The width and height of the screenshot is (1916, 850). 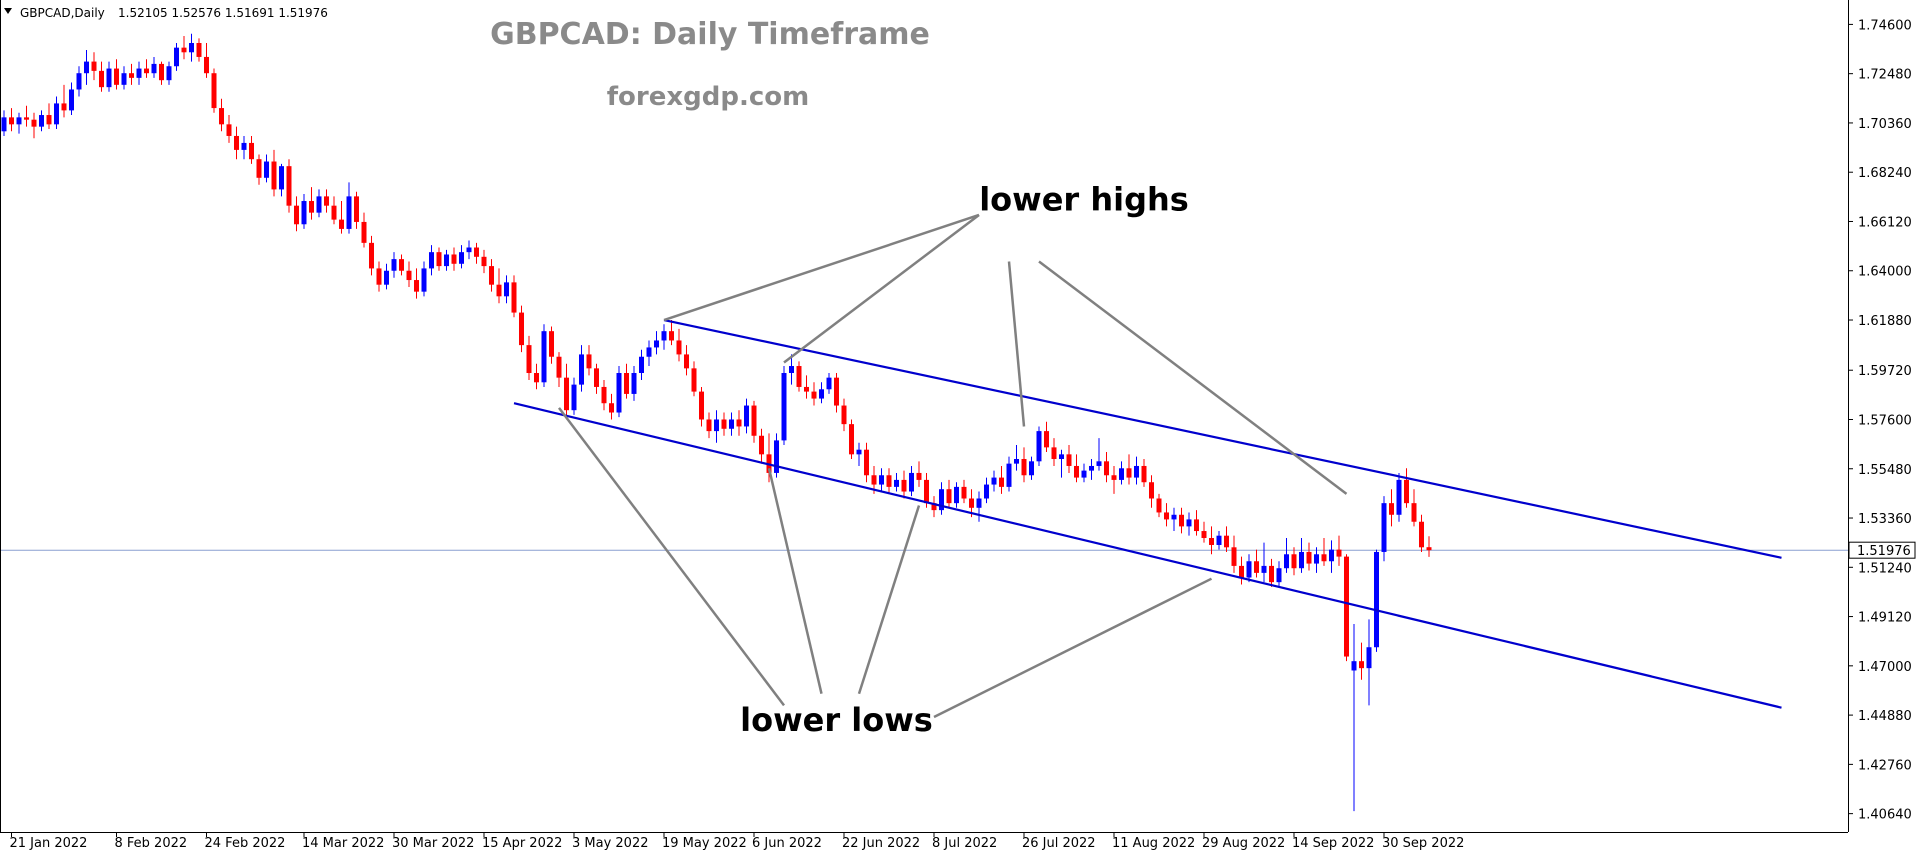 What do you see at coordinates (1885, 321) in the screenshot?
I see `y-tick-label: 1.61880` at bounding box center [1885, 321].